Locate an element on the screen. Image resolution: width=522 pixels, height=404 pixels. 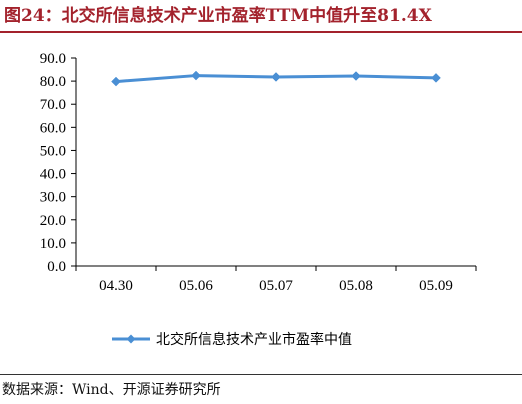
y-tick-label: 50.0 is located at coordinates (53, 151).